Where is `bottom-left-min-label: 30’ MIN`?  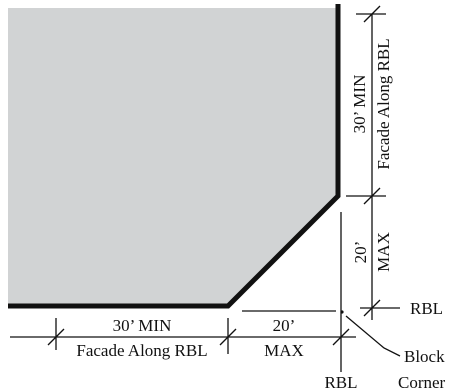 bottom-left-min-label: 30’ MIN is located at coordinates (142, 325).